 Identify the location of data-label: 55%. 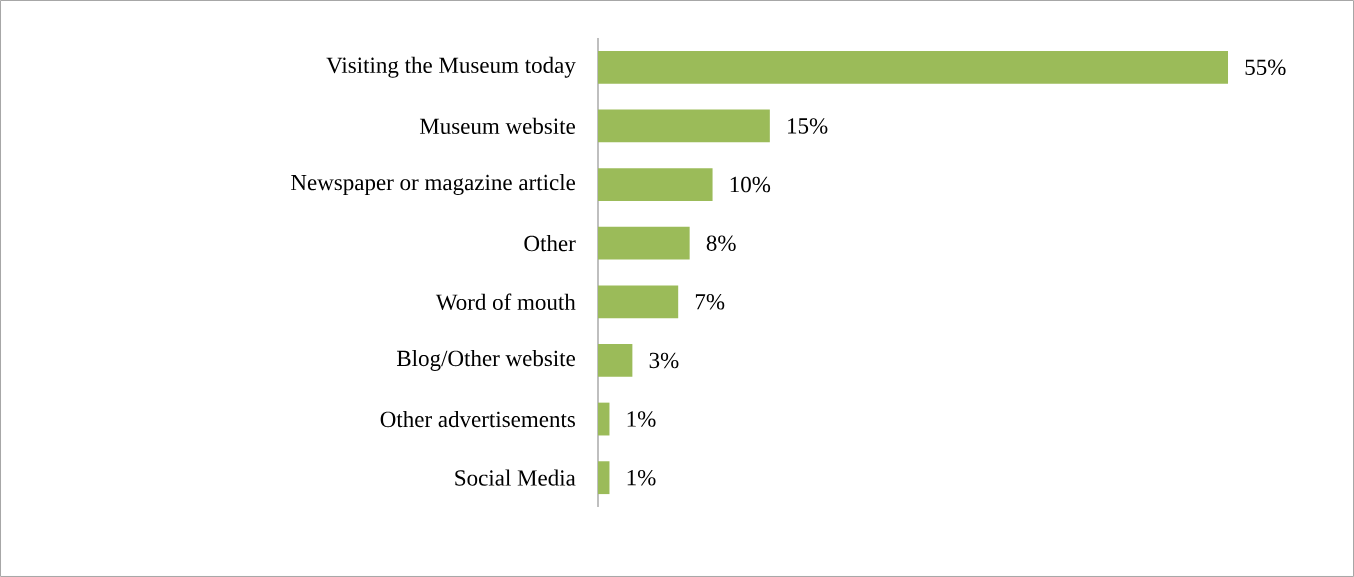
(1265, 67).